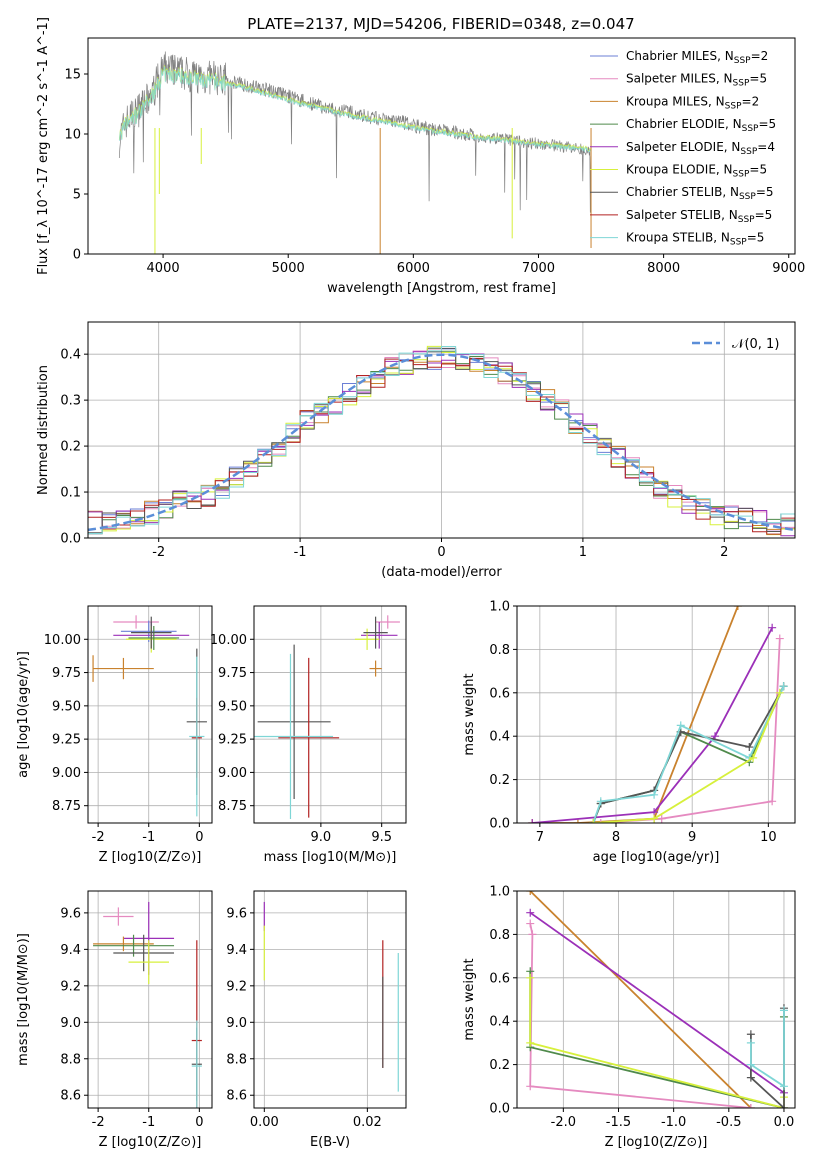  Describe the element at coordinates (381, 837) in the screenshot. I see `x-tick-label: 9.5` at that location.